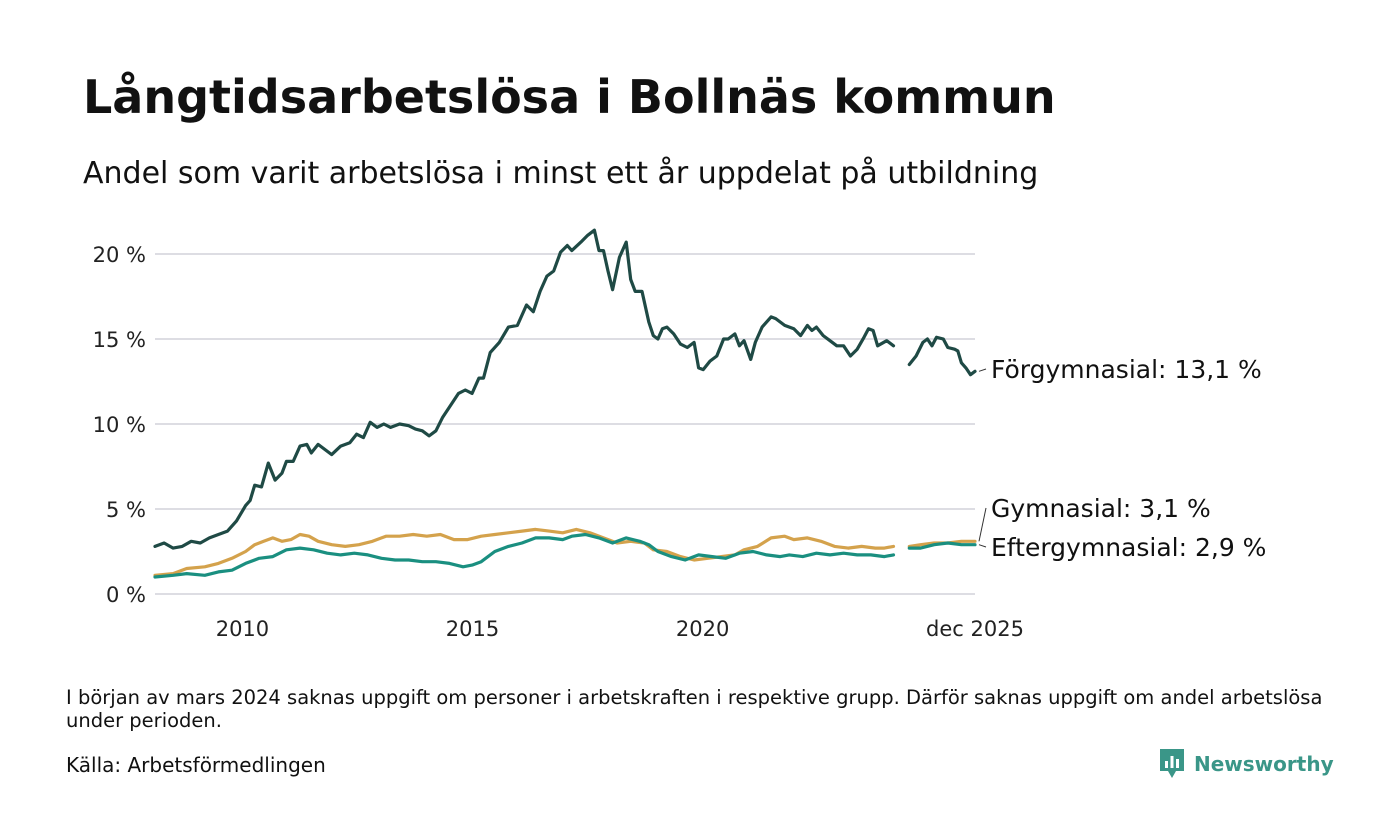 This screenshot has width=1400, height=840. What do you see at coordinates (1101, 508) in the screenshot?
I see `series-label-gymnasial: Gymnasial: 3,1 %` at bounding box center [1101, 508].